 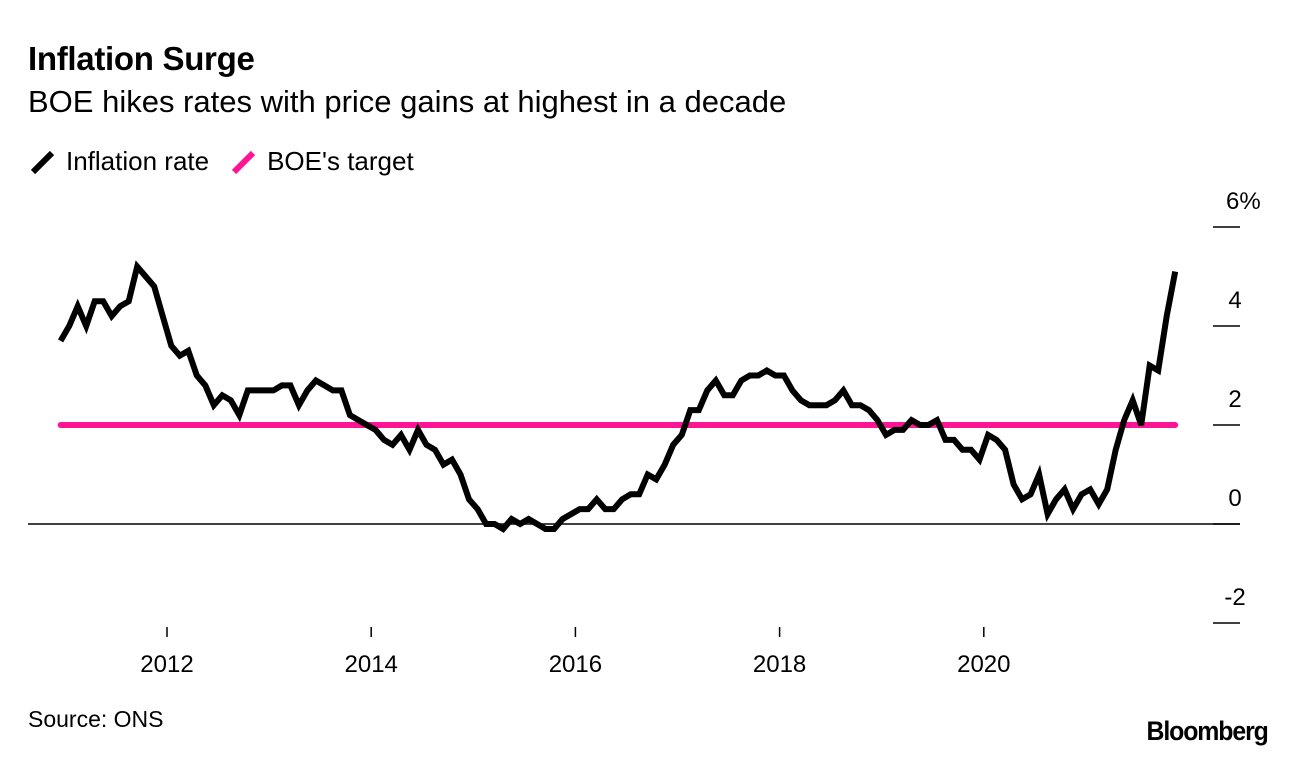 I want to click on y-tick-label: 4, so click(x=1234, y=300).